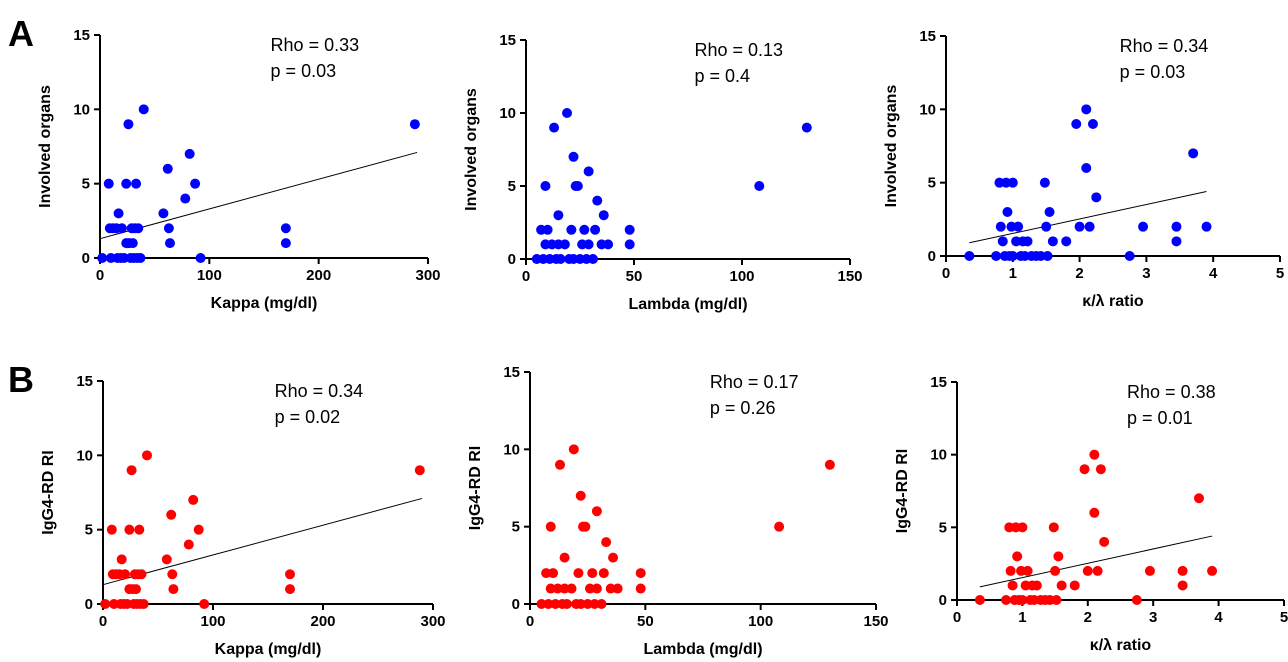 This screenshot has height=662, width=1288. I want to click on panel-label-b: B, so click(21, 379).